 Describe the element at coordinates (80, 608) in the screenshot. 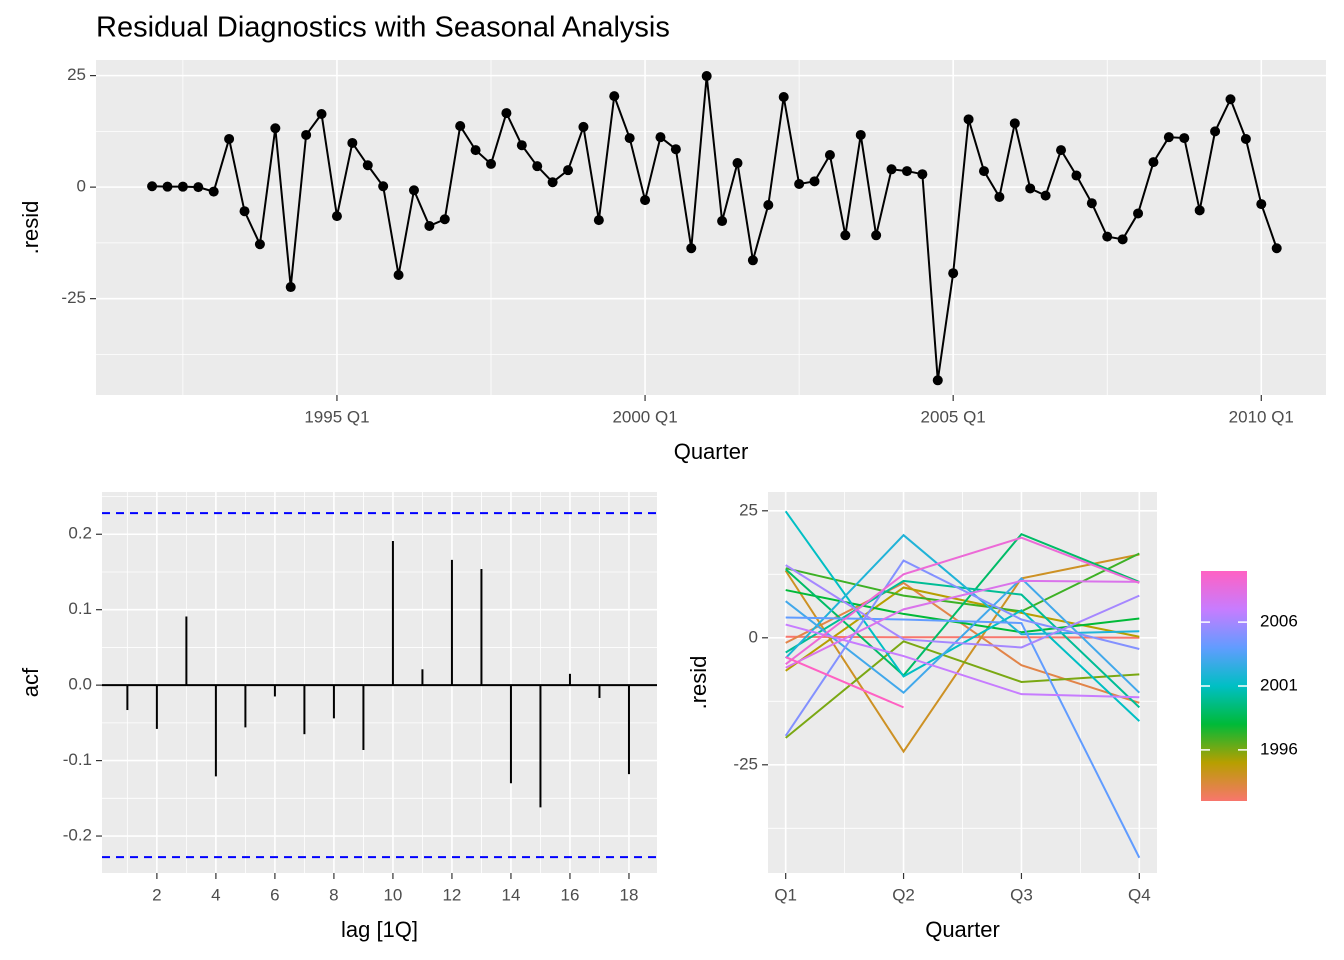

I see `y-tick-label: 0.1` at that location.